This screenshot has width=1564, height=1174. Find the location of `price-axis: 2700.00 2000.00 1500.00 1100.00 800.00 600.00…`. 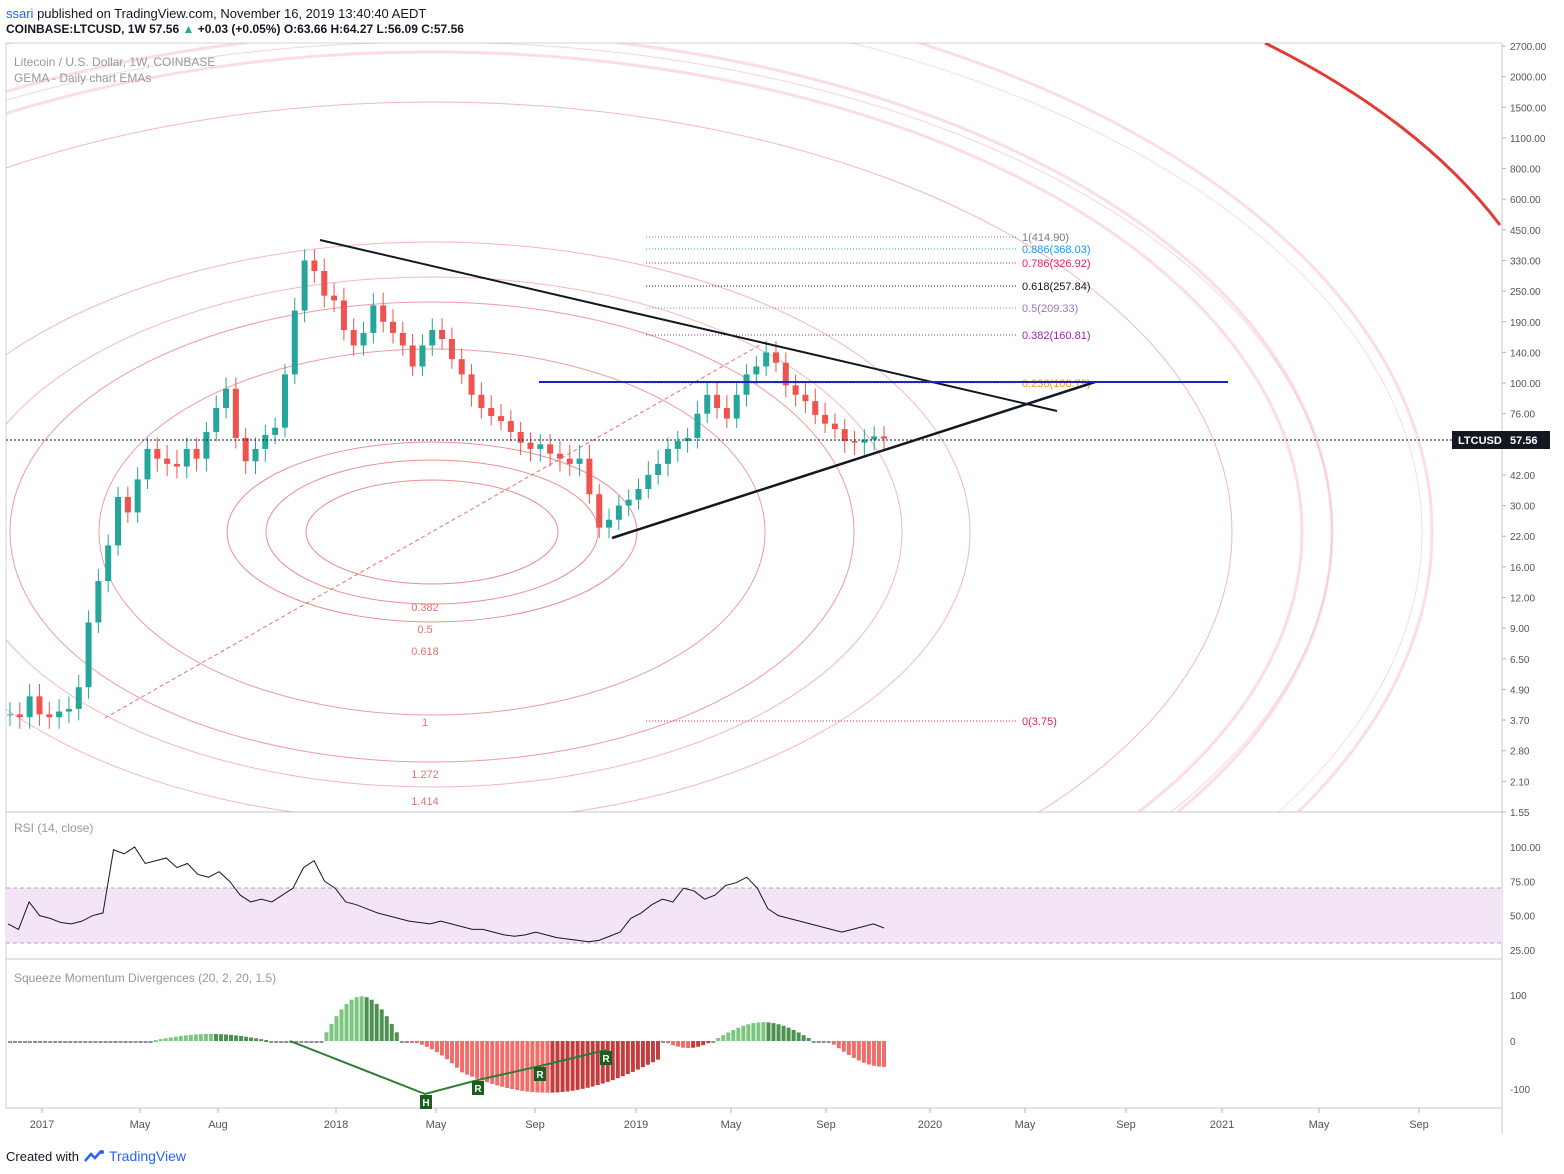

price-axis: 2700.00 2000.00 1500.00 1100.00 800.00 600.00… is located at coordinates (1524, 430).